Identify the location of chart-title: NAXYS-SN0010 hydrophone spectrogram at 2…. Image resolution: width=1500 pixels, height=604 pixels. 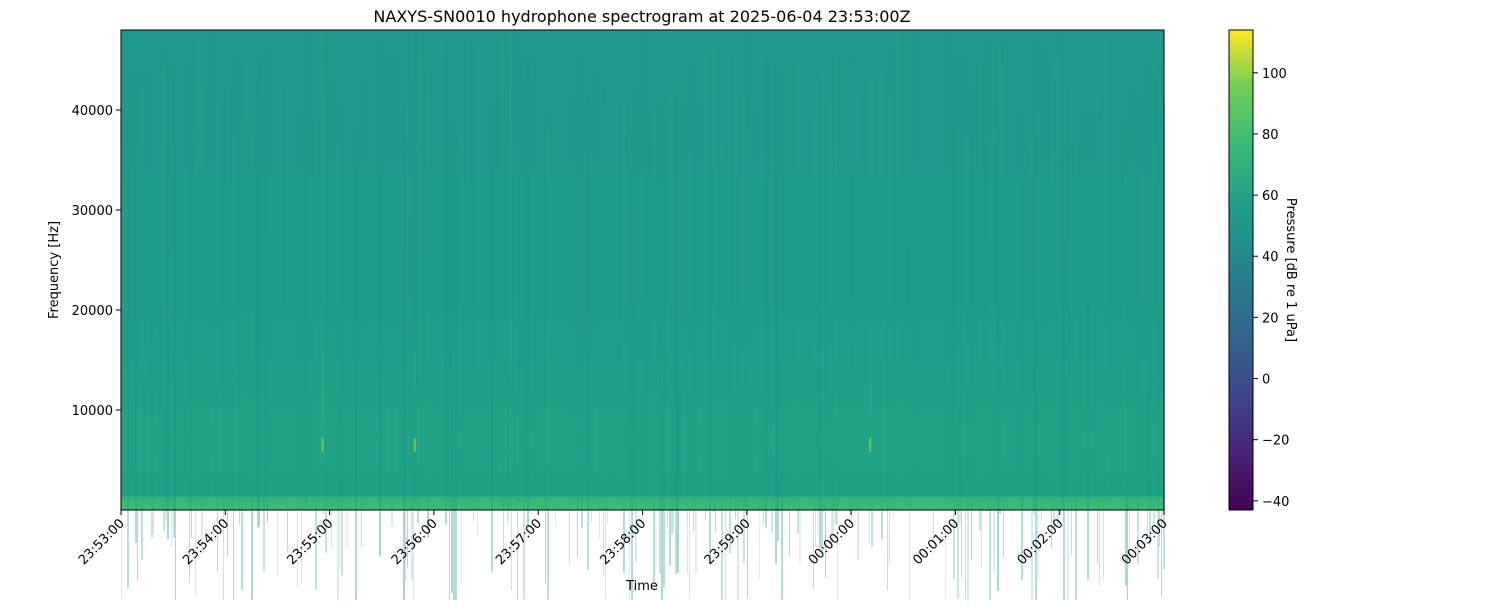
(641, 16).